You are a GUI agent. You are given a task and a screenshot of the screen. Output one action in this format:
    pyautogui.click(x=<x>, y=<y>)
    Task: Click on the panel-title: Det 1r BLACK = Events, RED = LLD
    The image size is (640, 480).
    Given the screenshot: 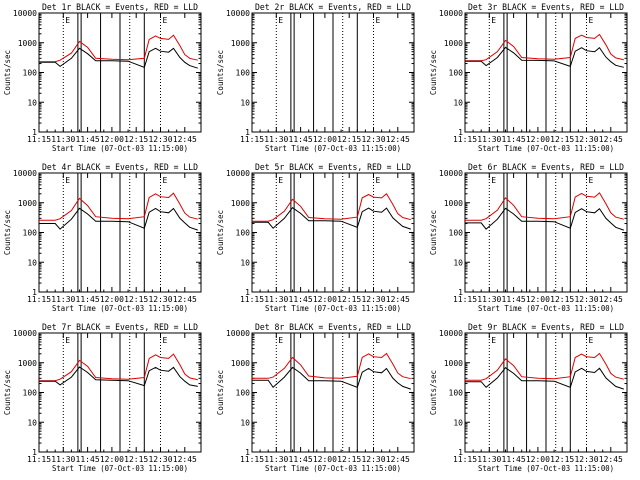 What is the action you would take?
    pyautogui.click(x=120, y=8)
    